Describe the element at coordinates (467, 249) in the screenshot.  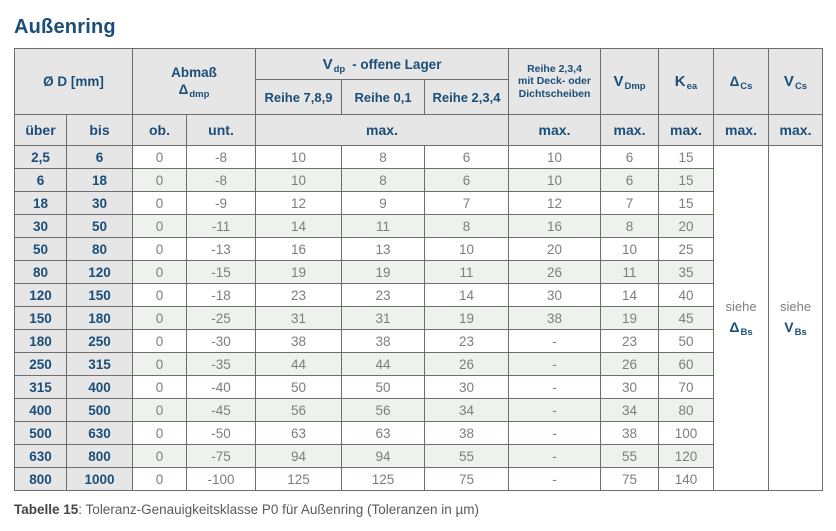
I see `cell-r234: 10` at that location.